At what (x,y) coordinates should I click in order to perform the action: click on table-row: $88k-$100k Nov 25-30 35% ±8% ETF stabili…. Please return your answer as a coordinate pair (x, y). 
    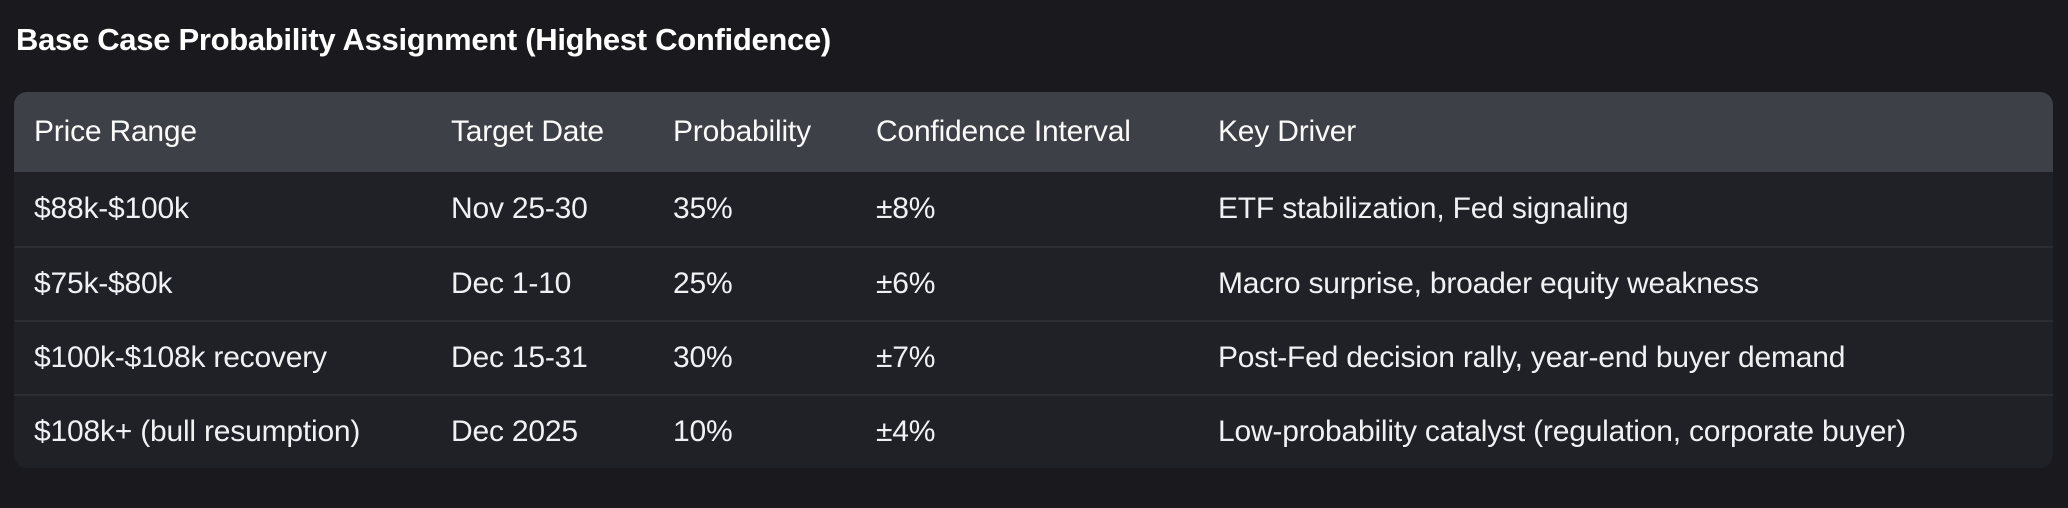
    Looking at the image, I should click on (1033, 209).